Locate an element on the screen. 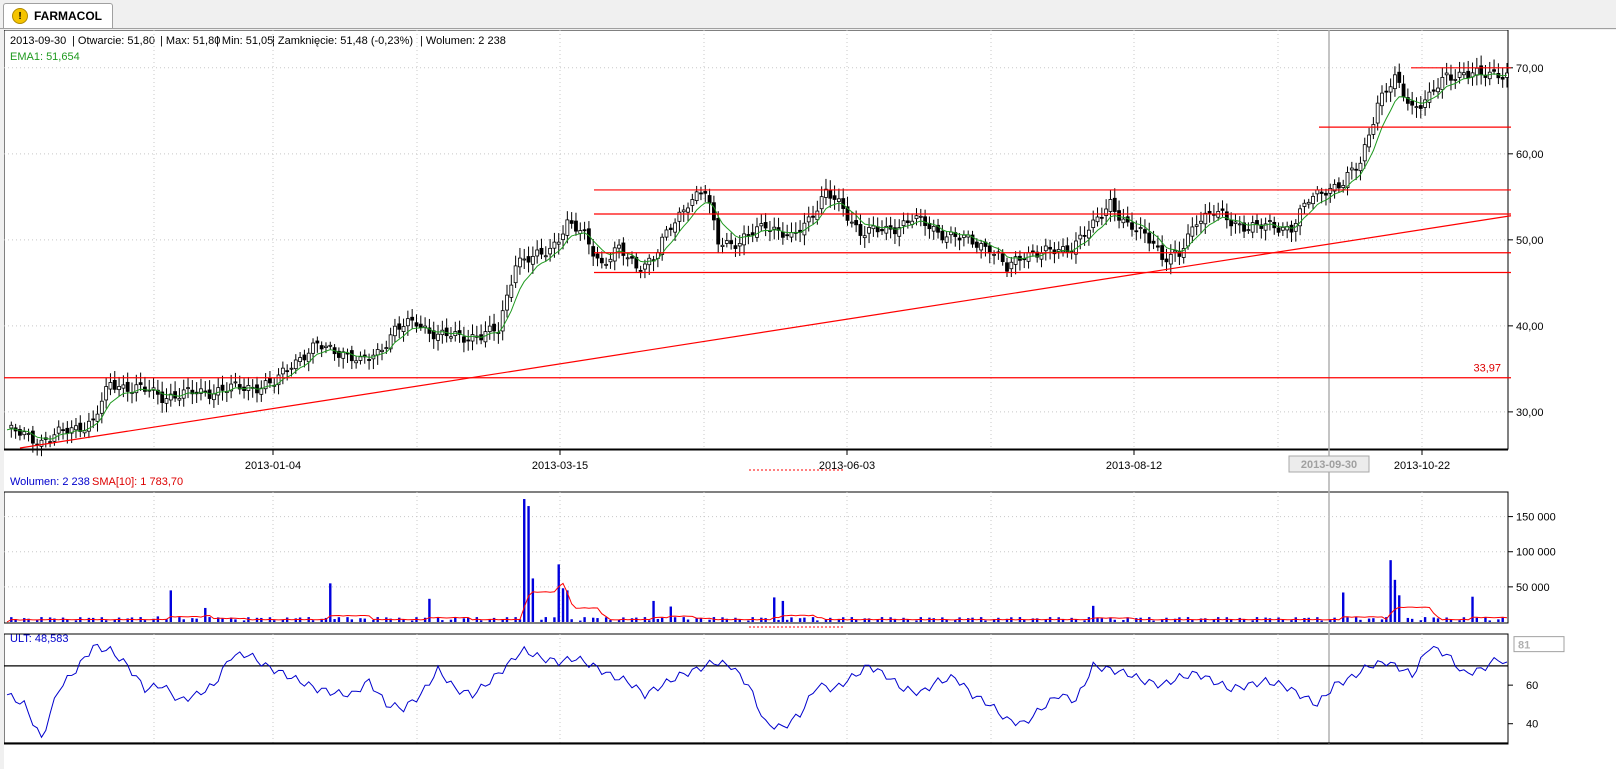 The width and height of the screenshot is (1616, 769). tab-bar: ! FARMACOL is located at coordinates (808, 14).